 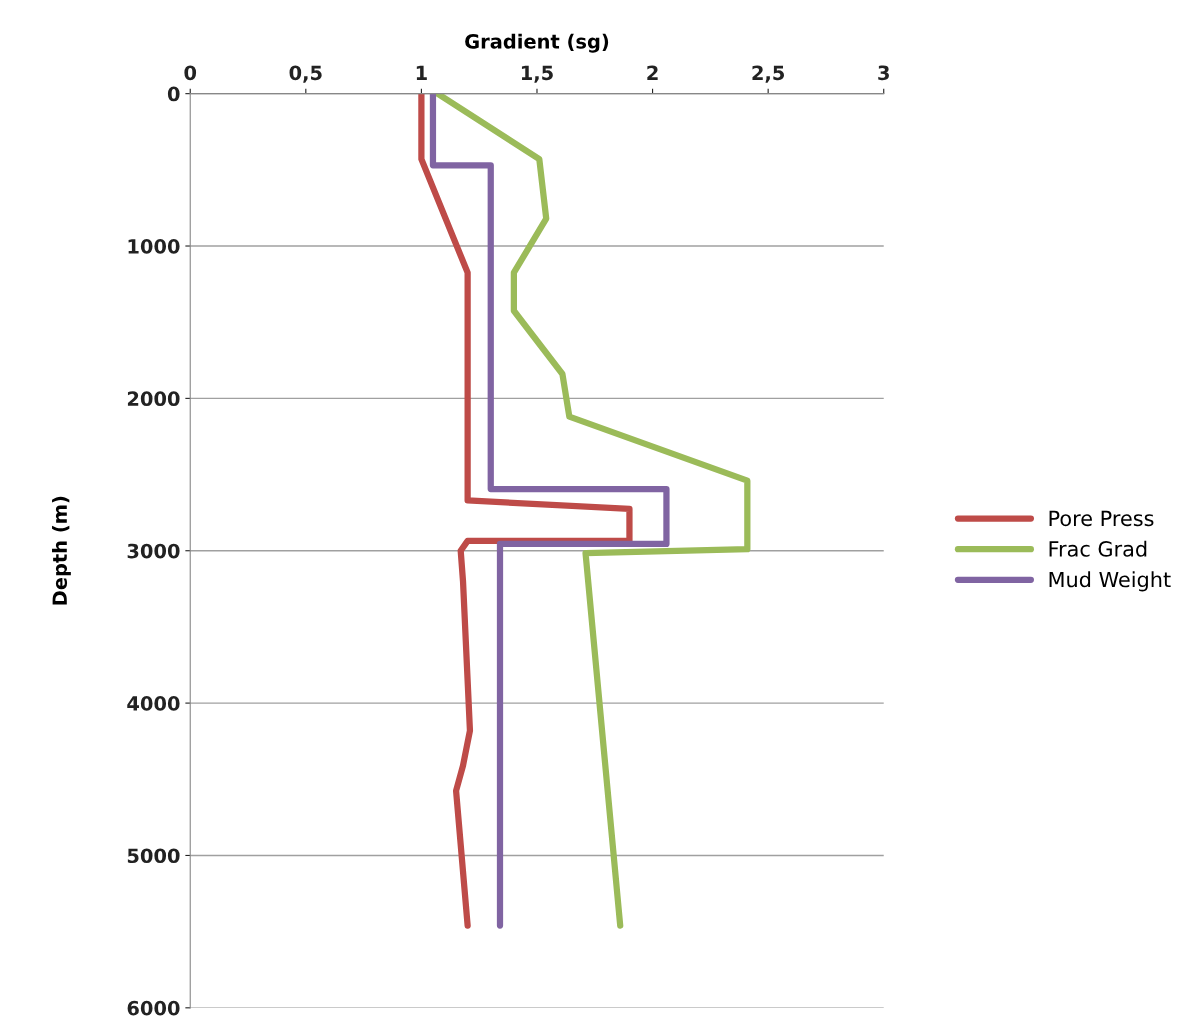 What do you see at coordinates (153, 399) in the screenshot?
I see `y-tick-label: 2000` at bounding box center [153, 399].